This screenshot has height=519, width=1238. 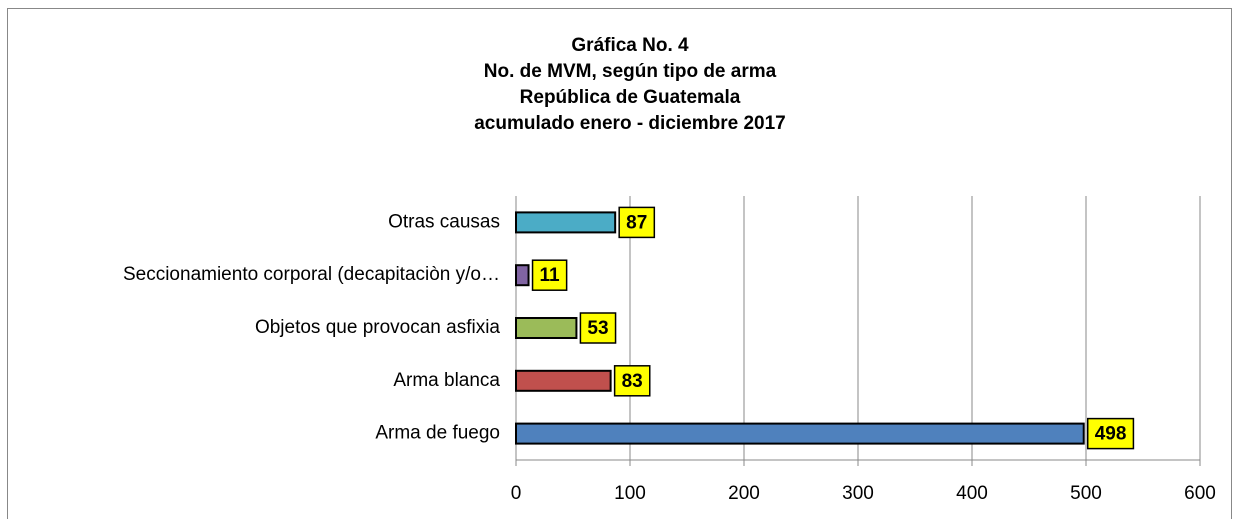 I want to click on chart-title: República de Guatemala, so click(x=630, y=97).